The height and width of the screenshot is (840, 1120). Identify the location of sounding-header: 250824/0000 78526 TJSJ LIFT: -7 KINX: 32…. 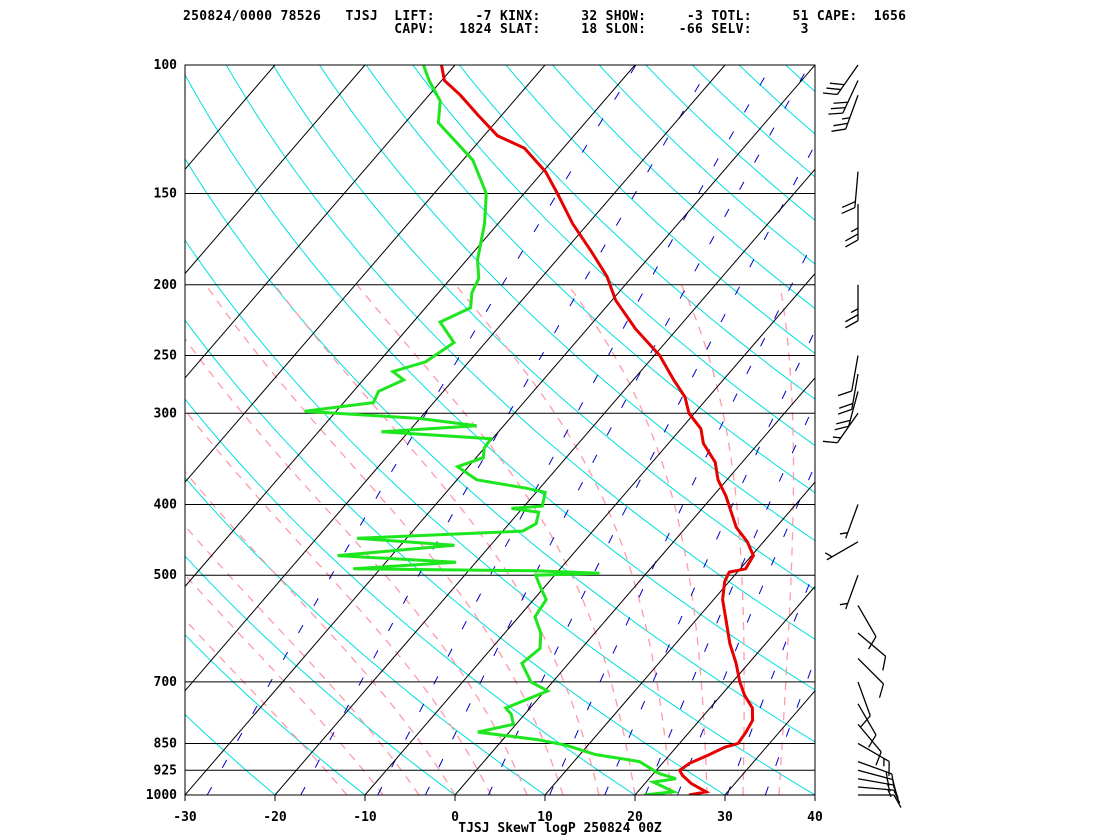
(560, 25).